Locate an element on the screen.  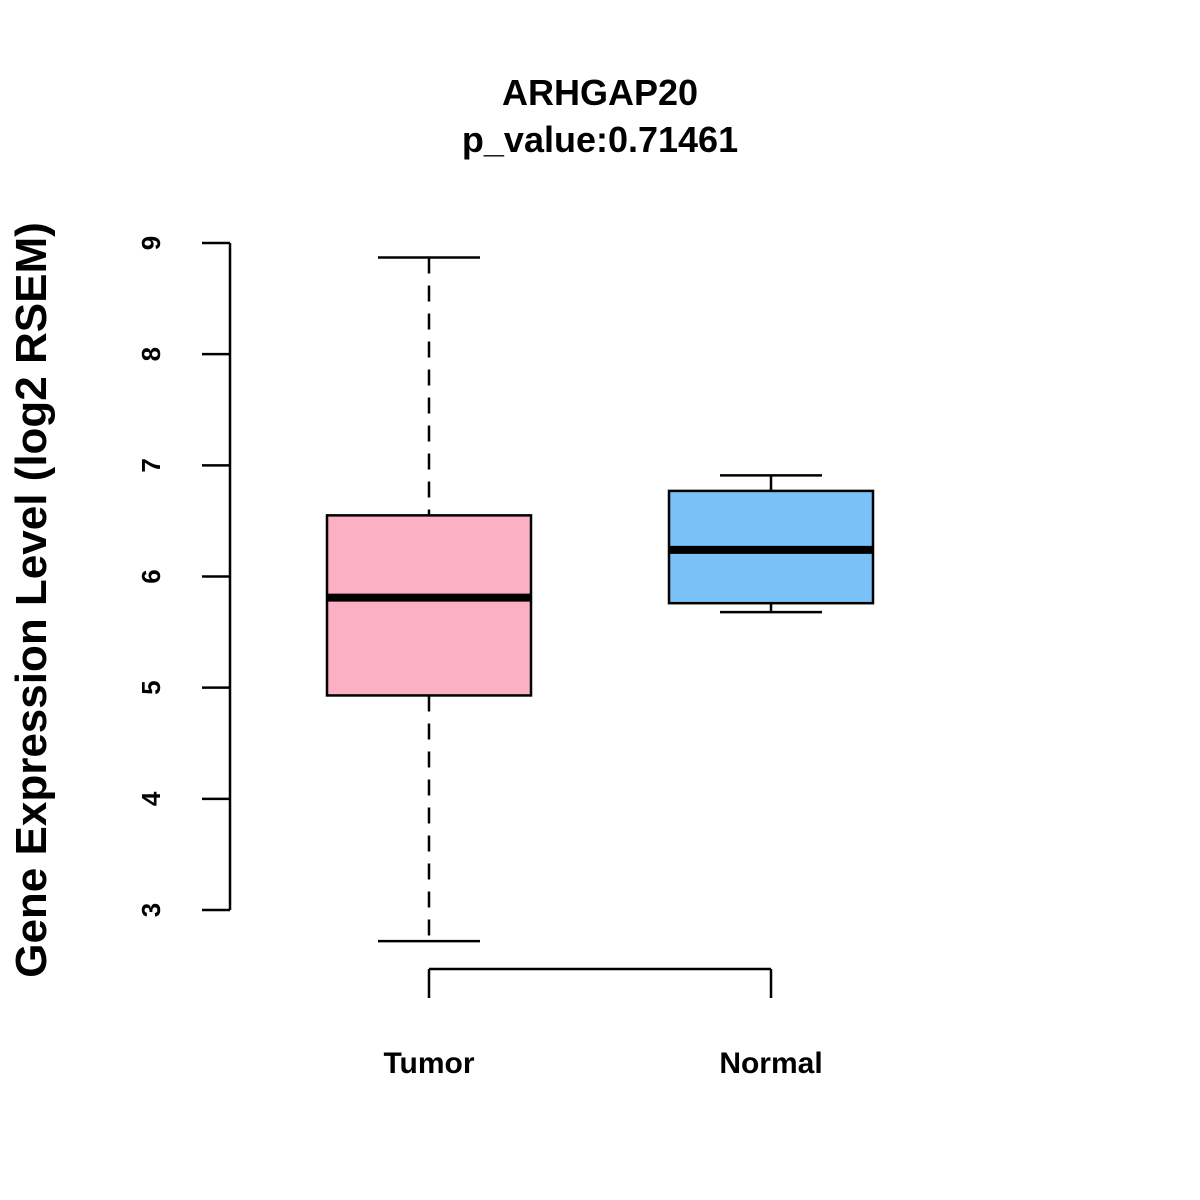
iqr-box is located at coordinates (429, 605).